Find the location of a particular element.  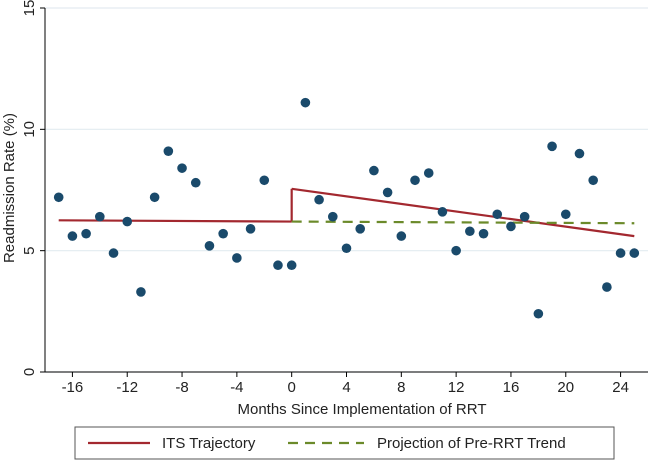

x-tick-label: -16 is located at coordinates (73, 387).